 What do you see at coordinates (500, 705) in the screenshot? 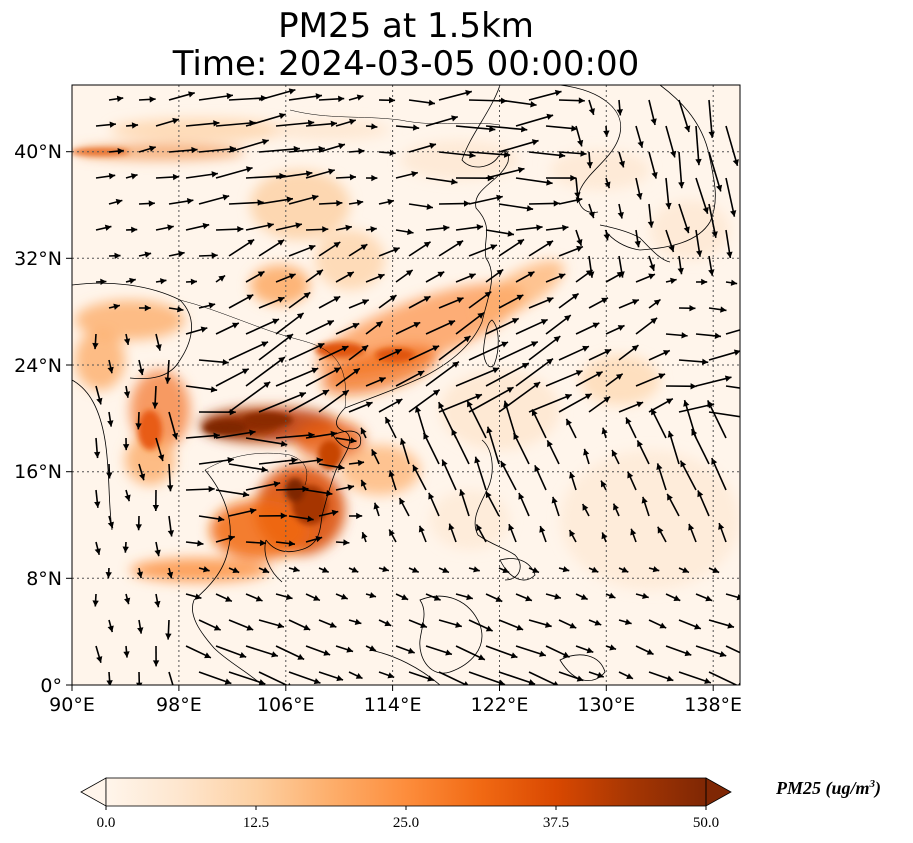
I see `x-tick-label: 122°E` at bounding box center [500, 705].